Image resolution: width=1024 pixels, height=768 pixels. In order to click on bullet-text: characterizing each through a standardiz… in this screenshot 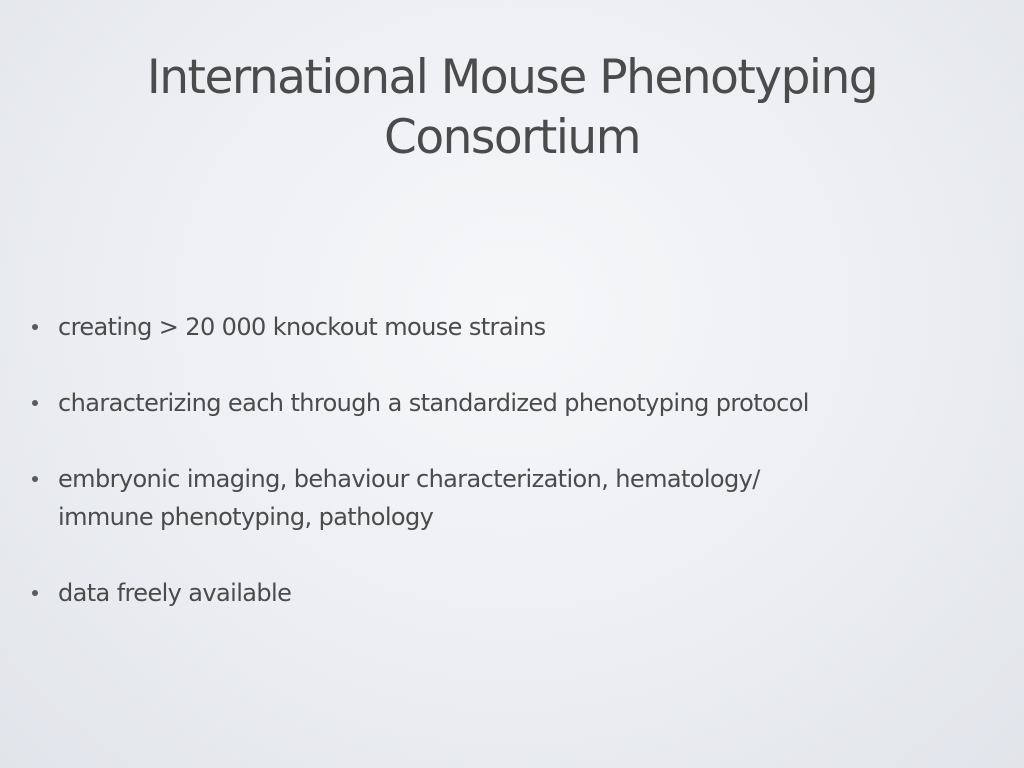, I will do `click(528, 403)`.